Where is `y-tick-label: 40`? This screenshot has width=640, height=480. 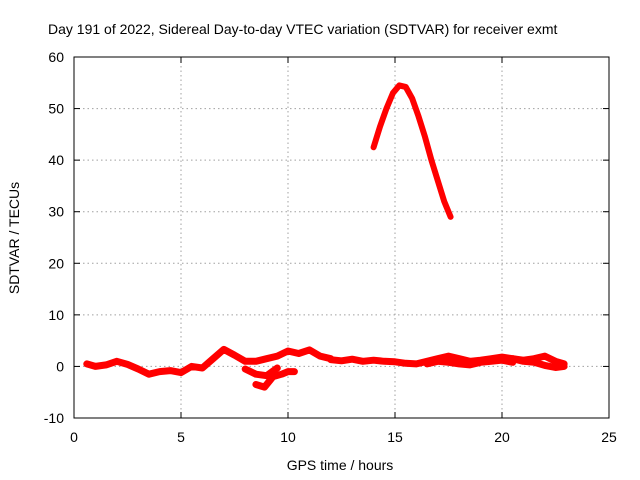
y-tick-label: 40 is located at coordinates (56, 160).